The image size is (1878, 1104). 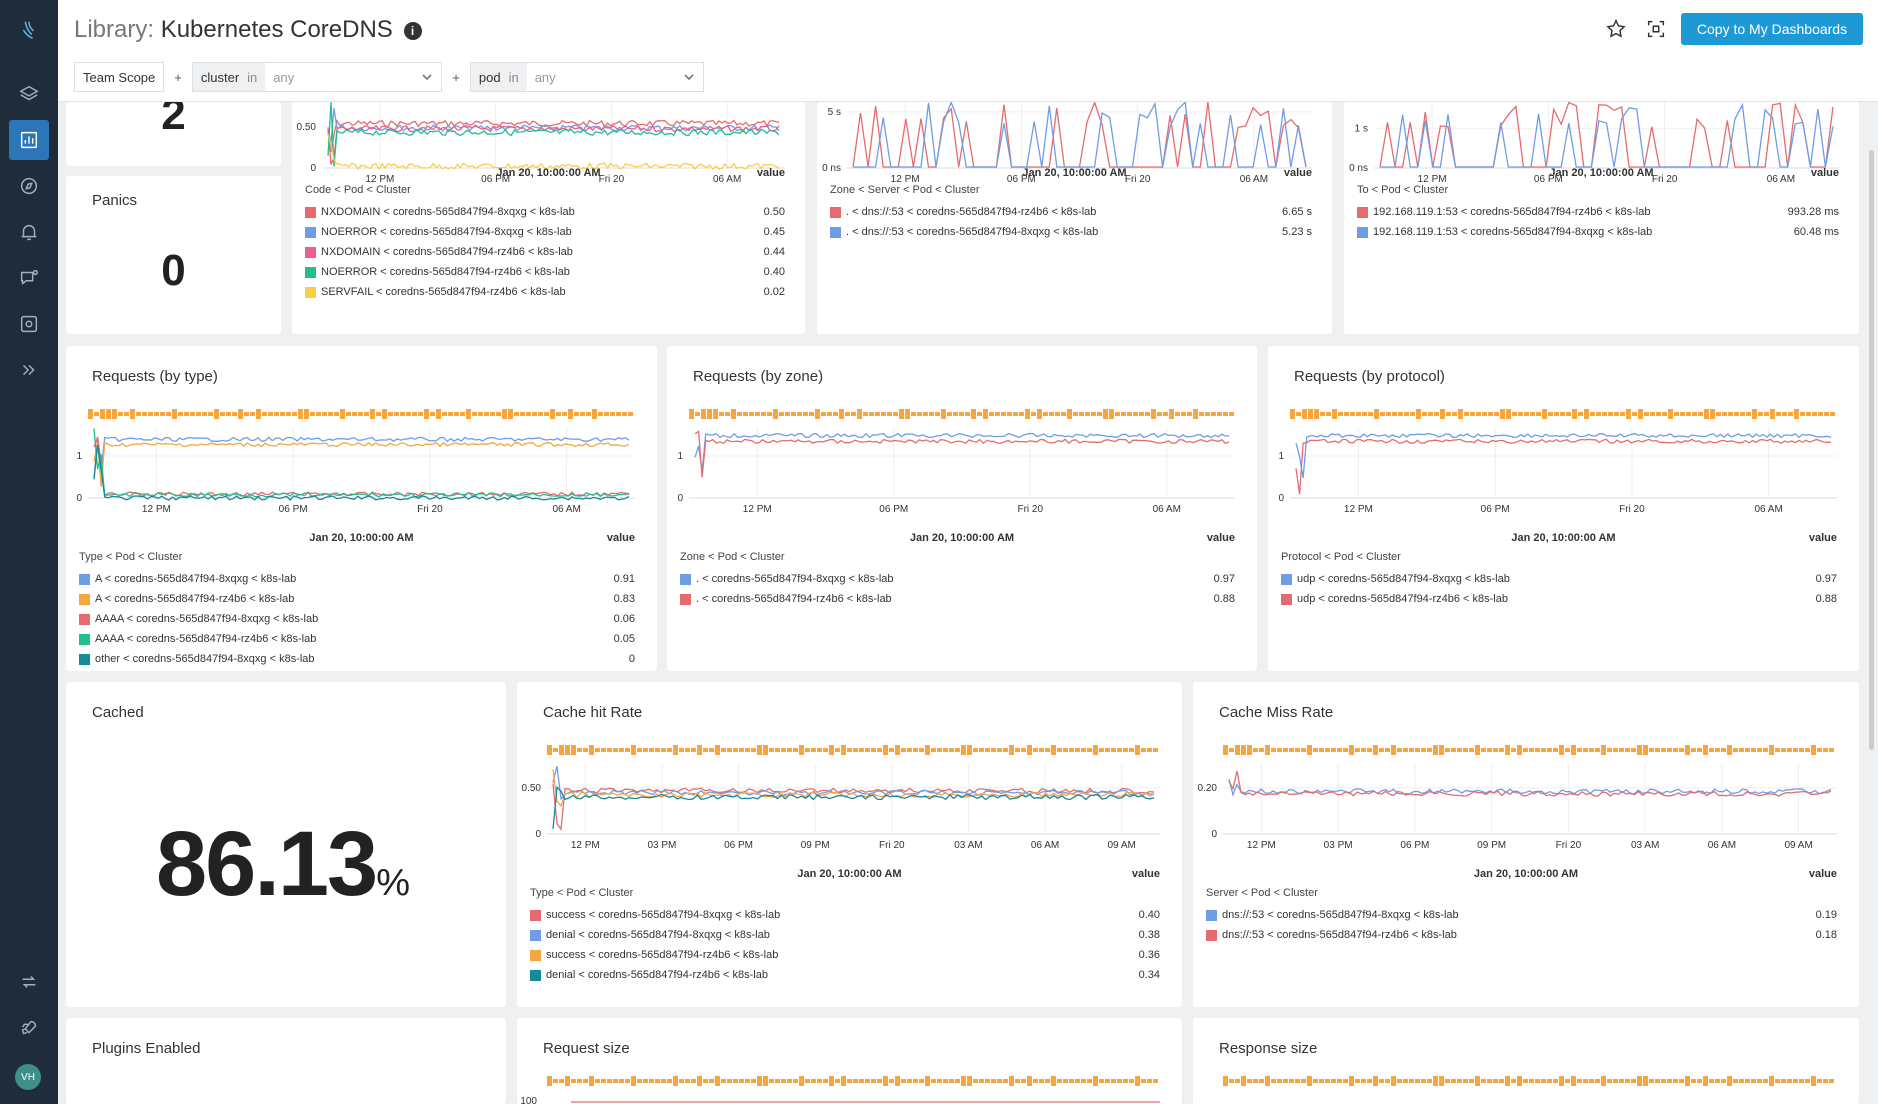 What do you see at coordinates (1074, 200) in the screenshot?
I see `timeseries-chart: 12 PM 06 PM Fri 20 06 AM 5 s 0 ns` at bounding box center [1074, 200].